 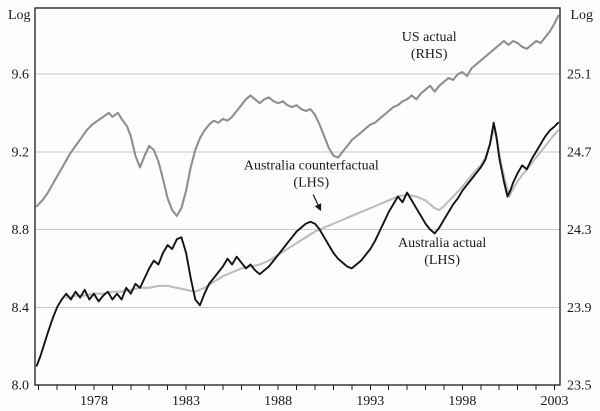 What do you see at coordinates (21, 386) in the screenshot?
I see `left-tick-label: 8.0` at bounding box center [21, 386].